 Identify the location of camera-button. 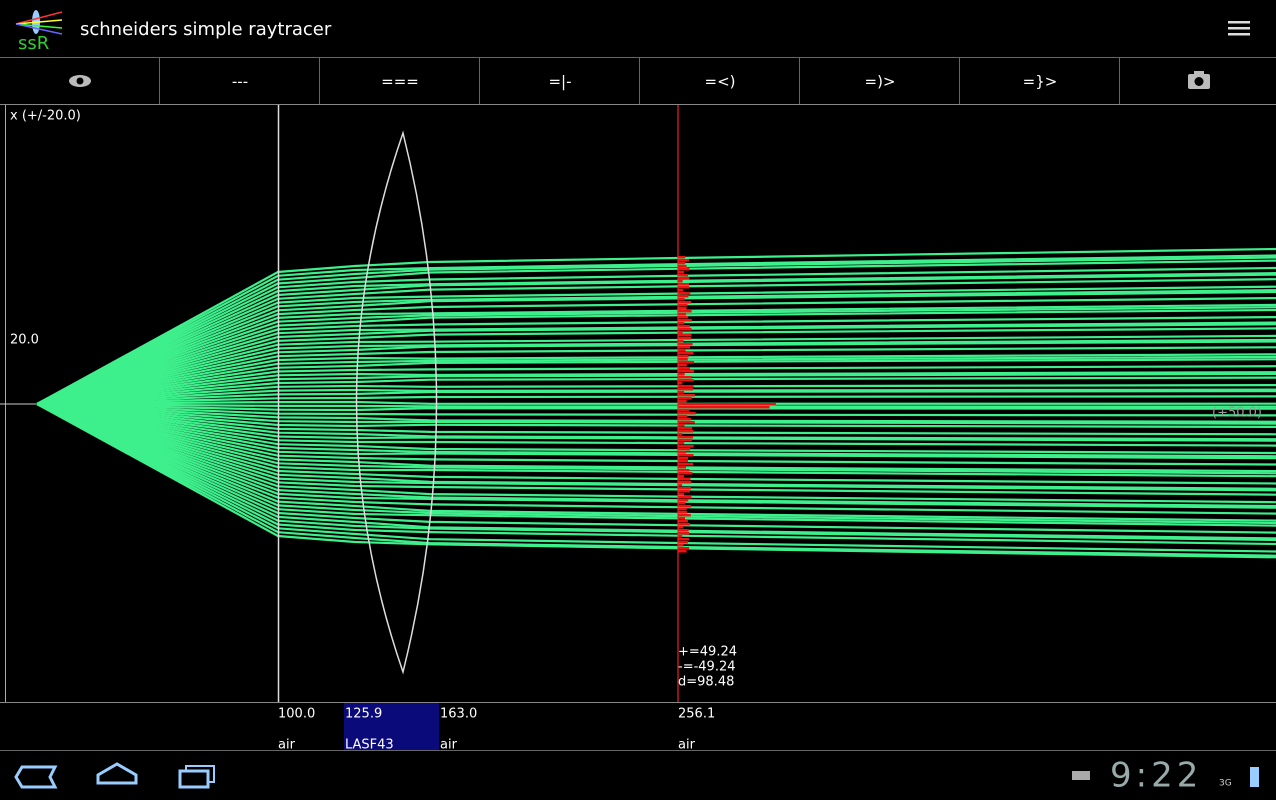
(1199, 80).